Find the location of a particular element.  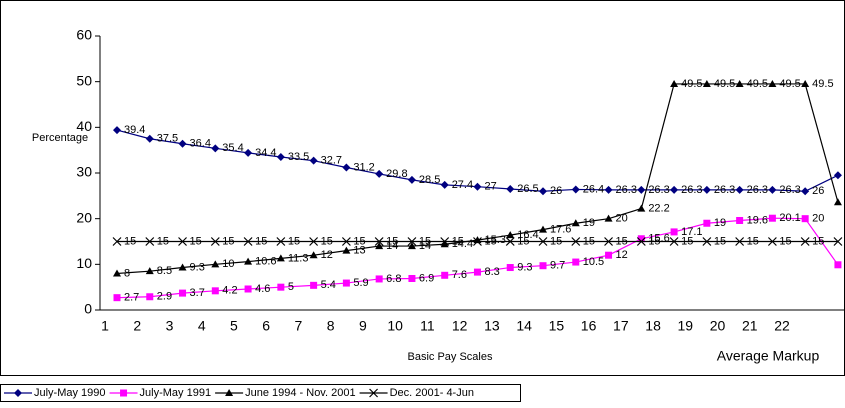

data-label: 6.9 is located at coordinates (426, 278).